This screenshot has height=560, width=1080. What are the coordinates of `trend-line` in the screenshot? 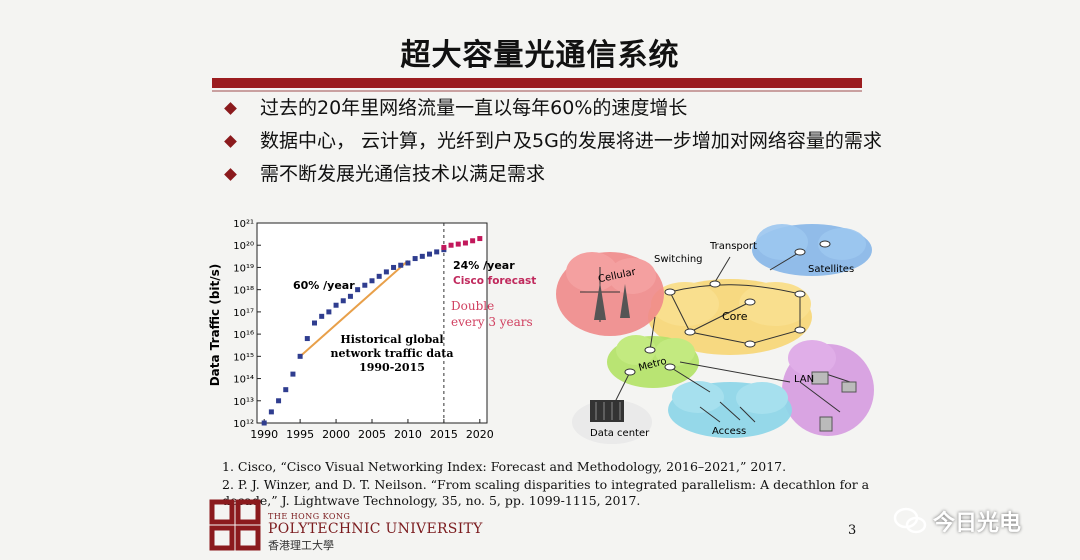 It's located at (354, 309).